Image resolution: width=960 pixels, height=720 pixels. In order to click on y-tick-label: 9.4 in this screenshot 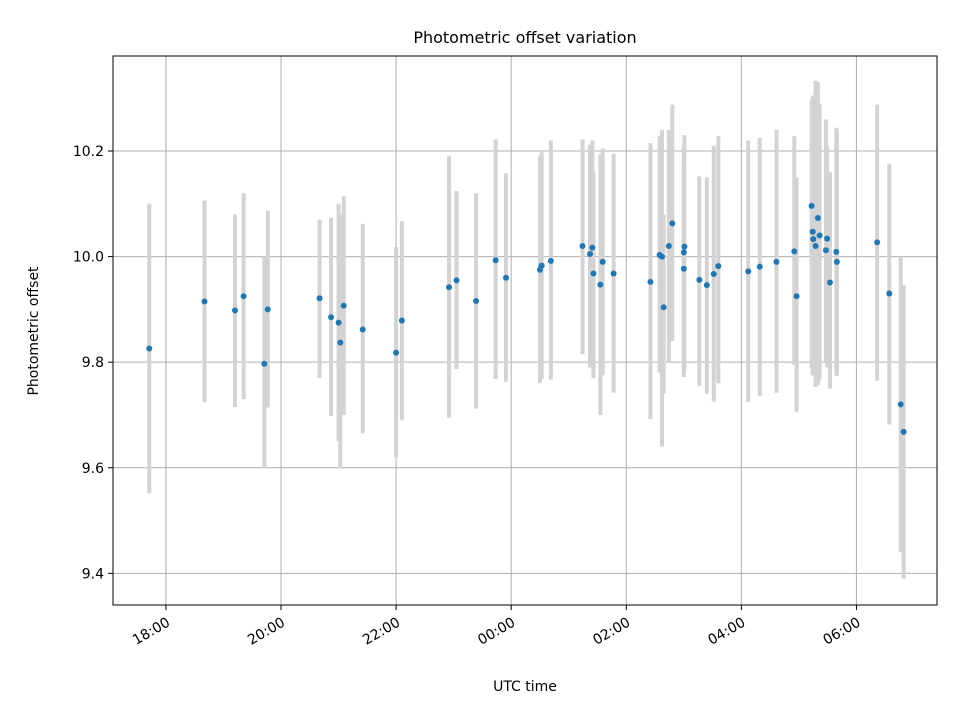, I will do `click(93, 574)`.